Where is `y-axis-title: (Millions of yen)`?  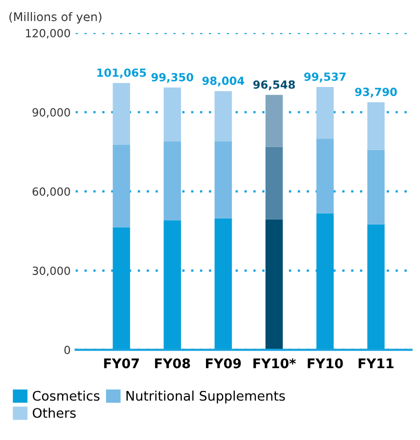 y-axis-title: (Millions of yen) is located at coordinates (55, 18).